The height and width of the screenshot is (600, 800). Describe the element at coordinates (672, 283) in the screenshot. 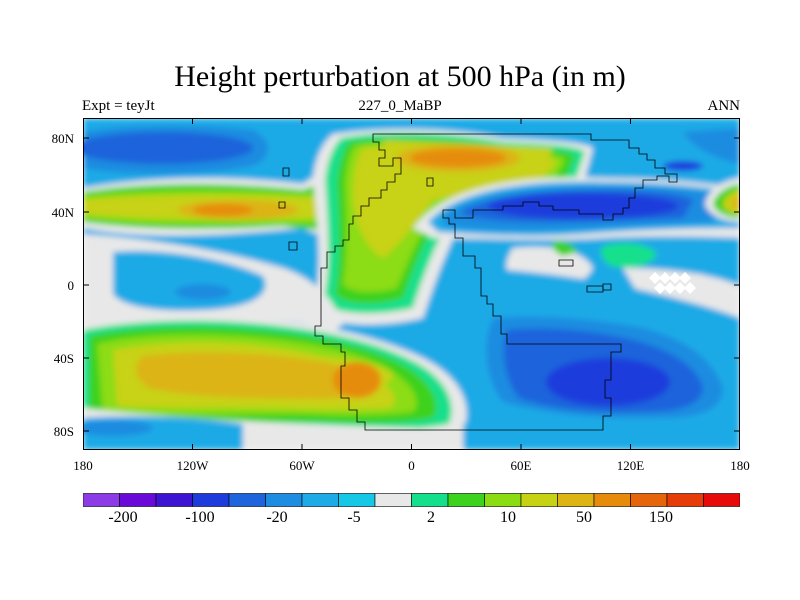

I see `stipple-region` at that location.